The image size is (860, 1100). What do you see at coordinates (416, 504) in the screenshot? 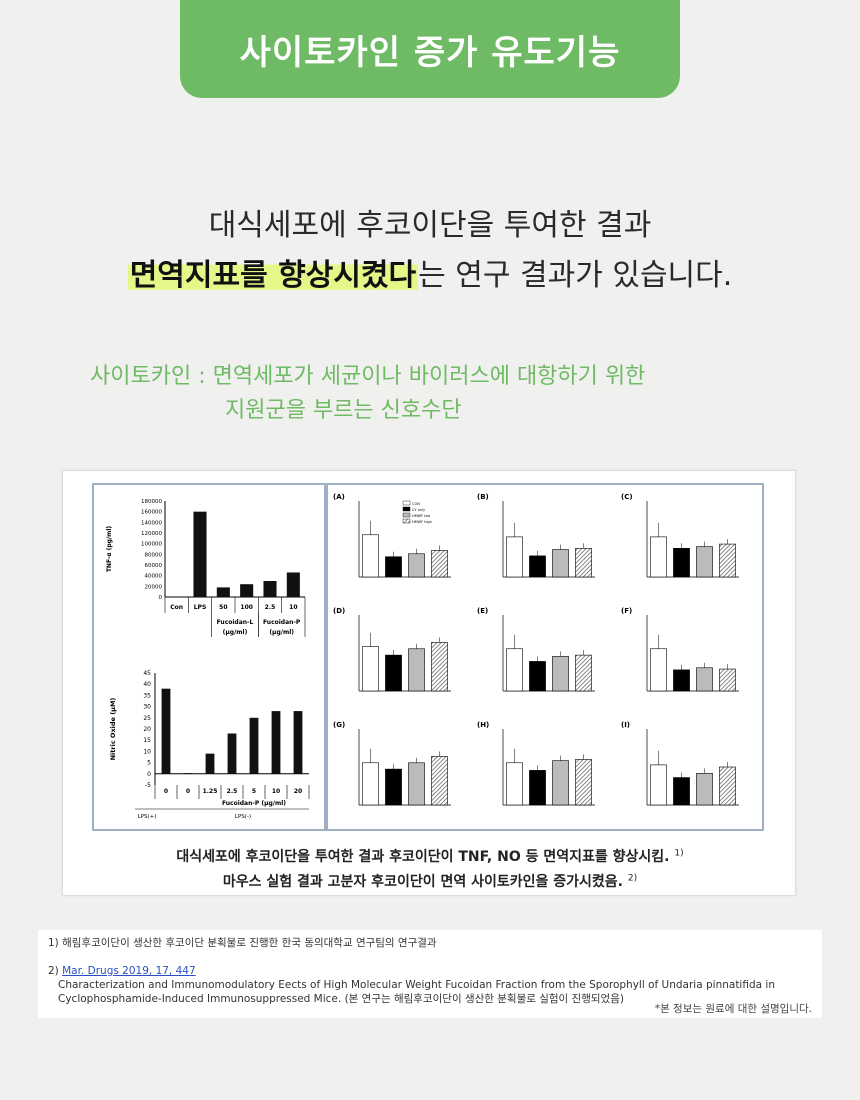
I see `legend-label: CON` at bounding box center [416, 504].